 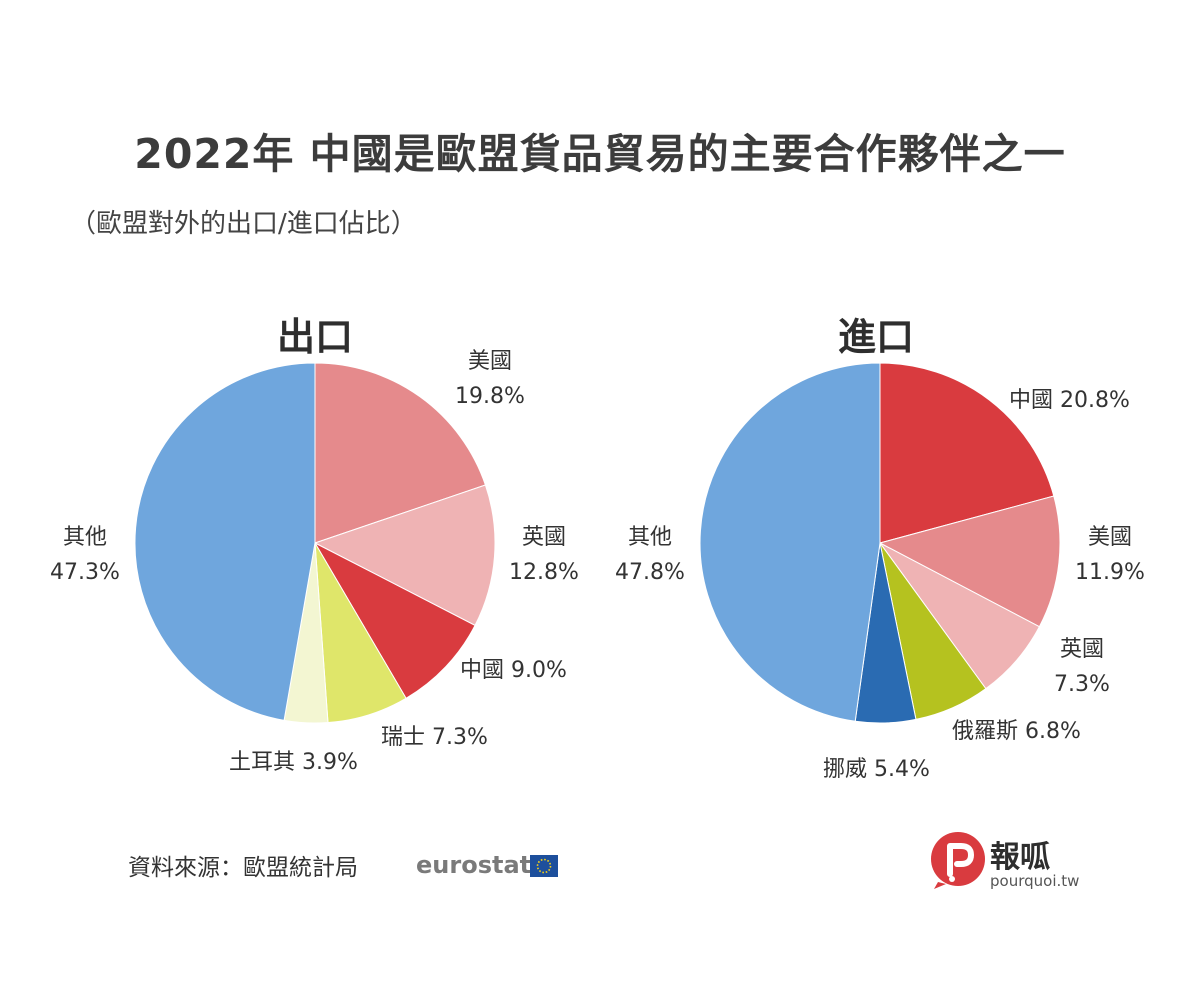 I want to click on pie-1-slice-1-label: 美國 19.8%, so click(x=490, y=379).